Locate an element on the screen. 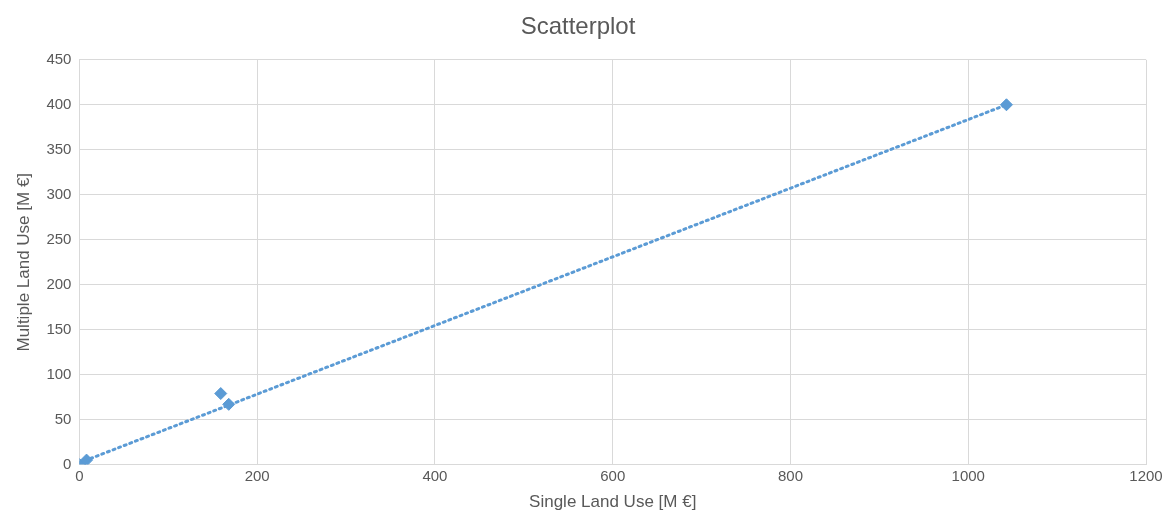 The height and width of the screenshot is (522, 1176). x-axis-title: Single Land Use [M €] is located at coordinates (613, 502).